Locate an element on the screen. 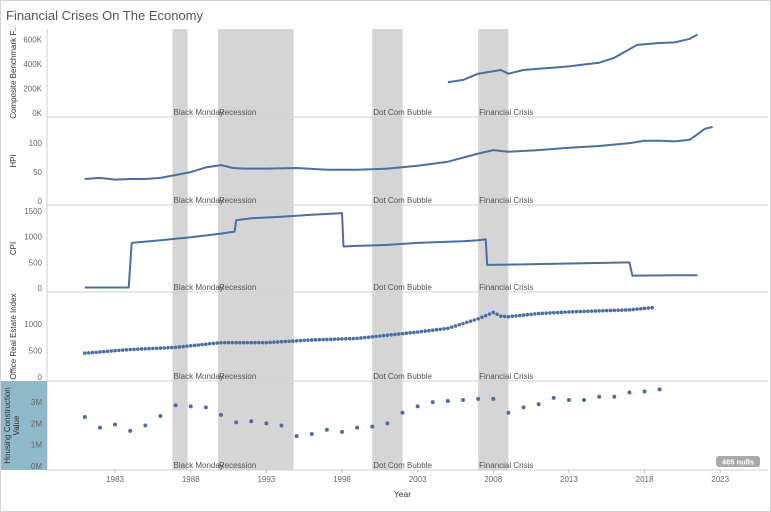 The height and width of the screenshot is (512, 771). axis-highlight is located at coordinates (24, 425).